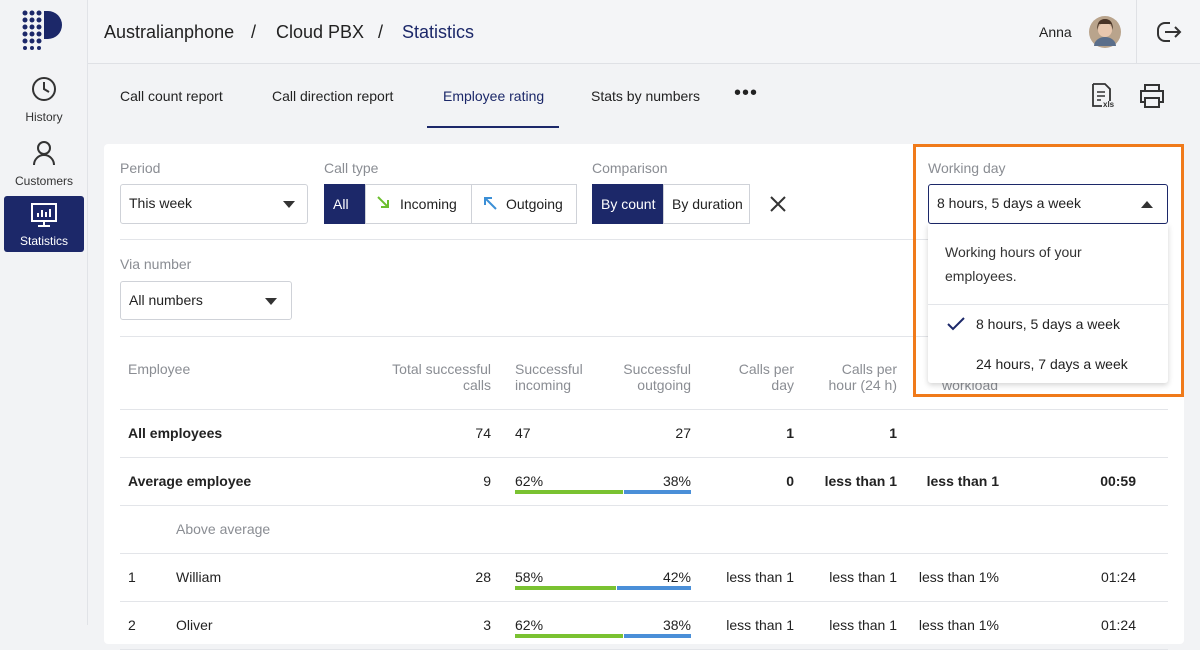 This screenshot has height=650, width=1200. What do you see at coordinates (1013, 264) in the screenshot?
I see `dropdown-hint: Working hours of your employees.` at bounding box center [1013, 264].